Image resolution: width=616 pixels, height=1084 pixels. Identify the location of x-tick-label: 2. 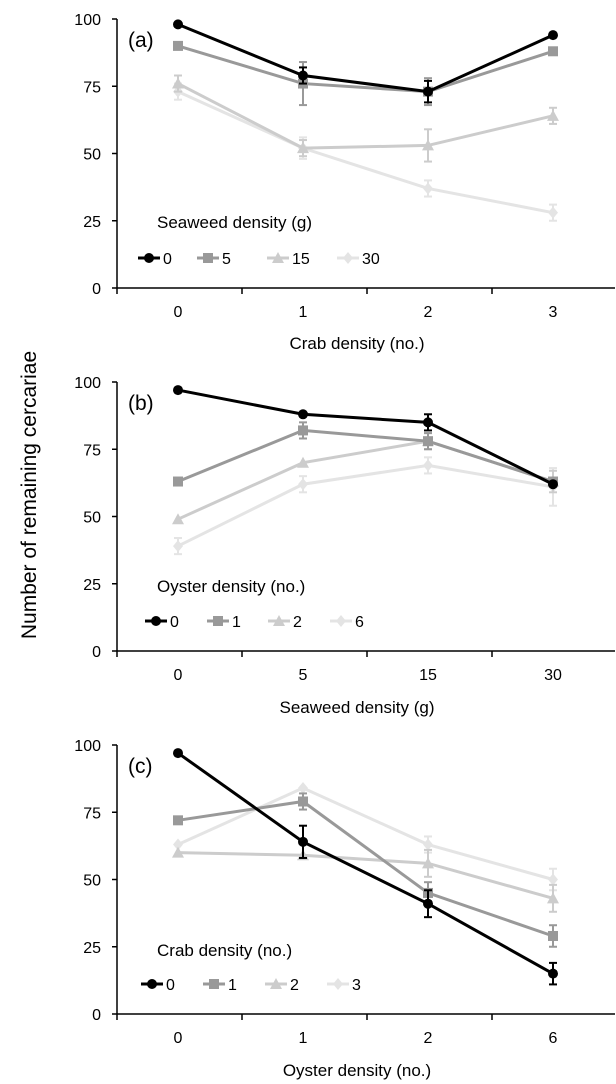
(428, 312).